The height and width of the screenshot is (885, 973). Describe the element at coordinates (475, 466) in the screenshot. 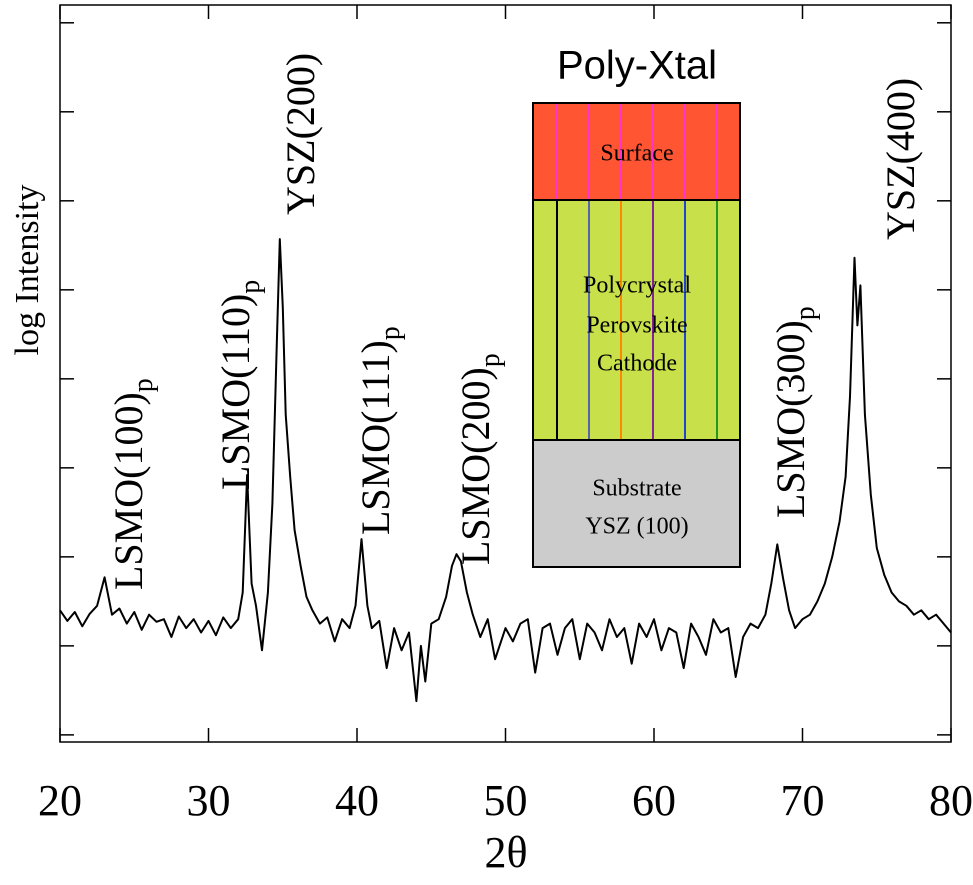

I see `peak-label-text: LSMO(200)` at that location.